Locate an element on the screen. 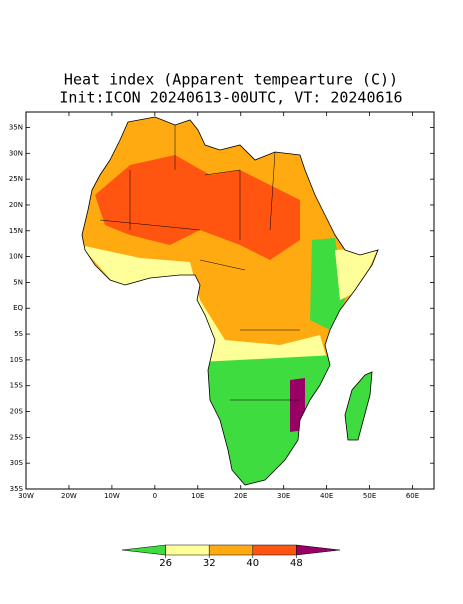 The width and height of the screenshot is (463, 604). x-tick-label: 50E is located at coordinates (369, 496).